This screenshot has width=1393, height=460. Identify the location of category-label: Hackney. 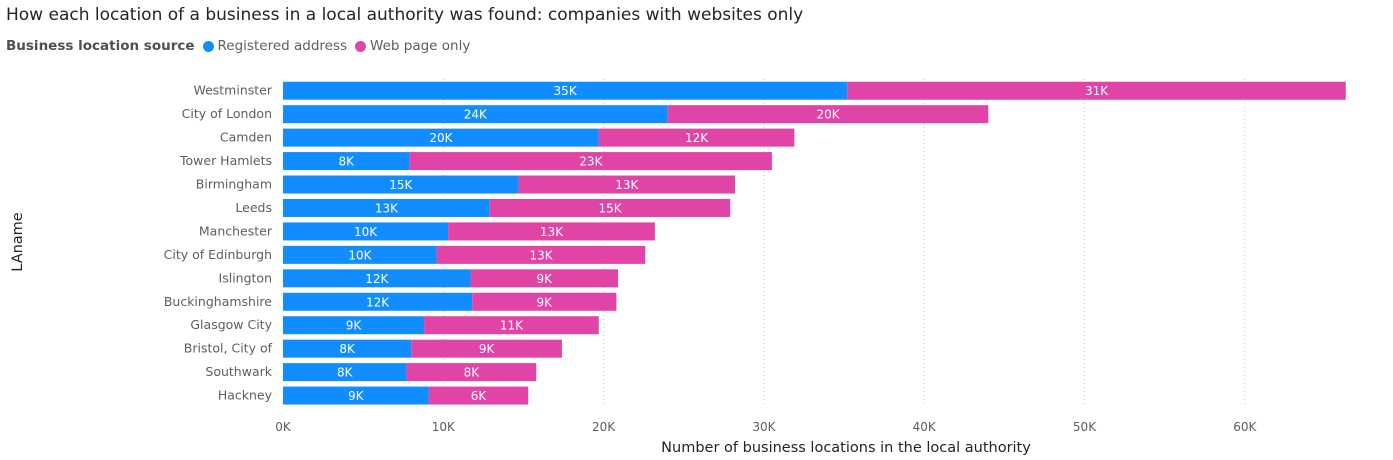
(245, 395).